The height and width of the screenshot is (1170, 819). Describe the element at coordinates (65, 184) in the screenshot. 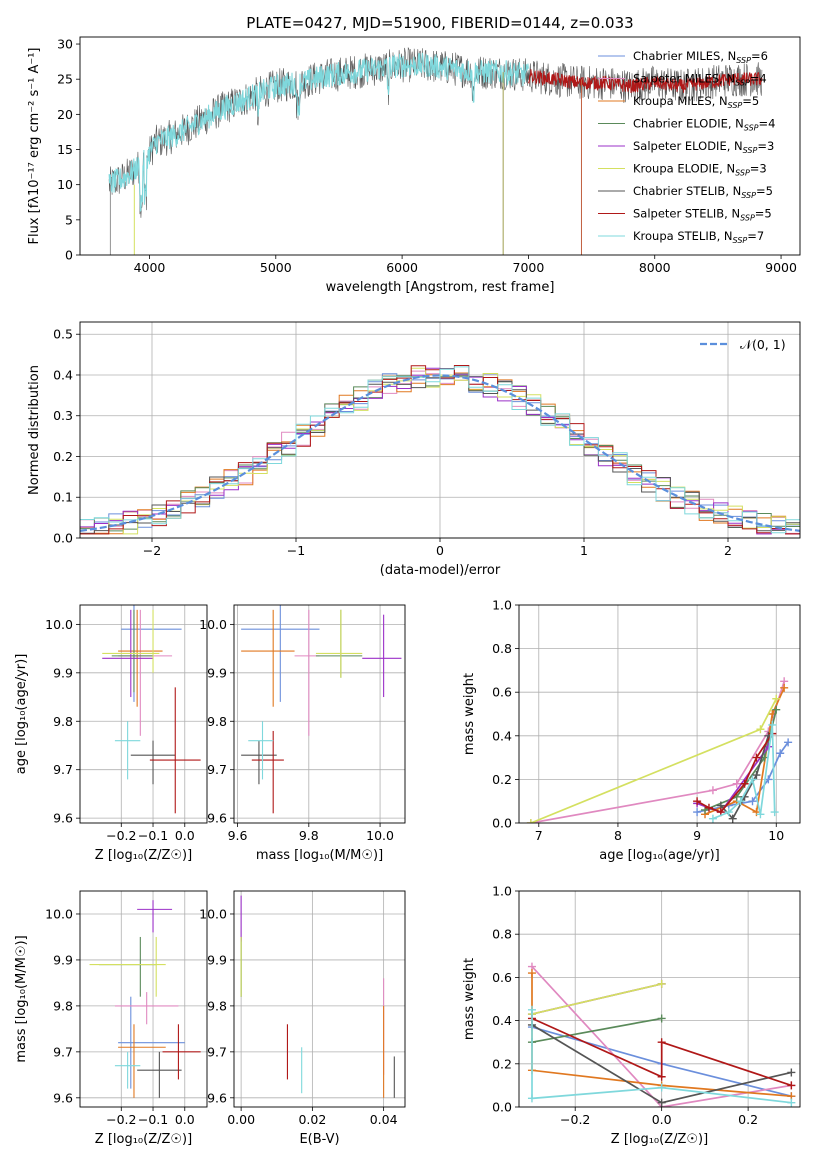

I see `y-tick-label: 10` at that location.